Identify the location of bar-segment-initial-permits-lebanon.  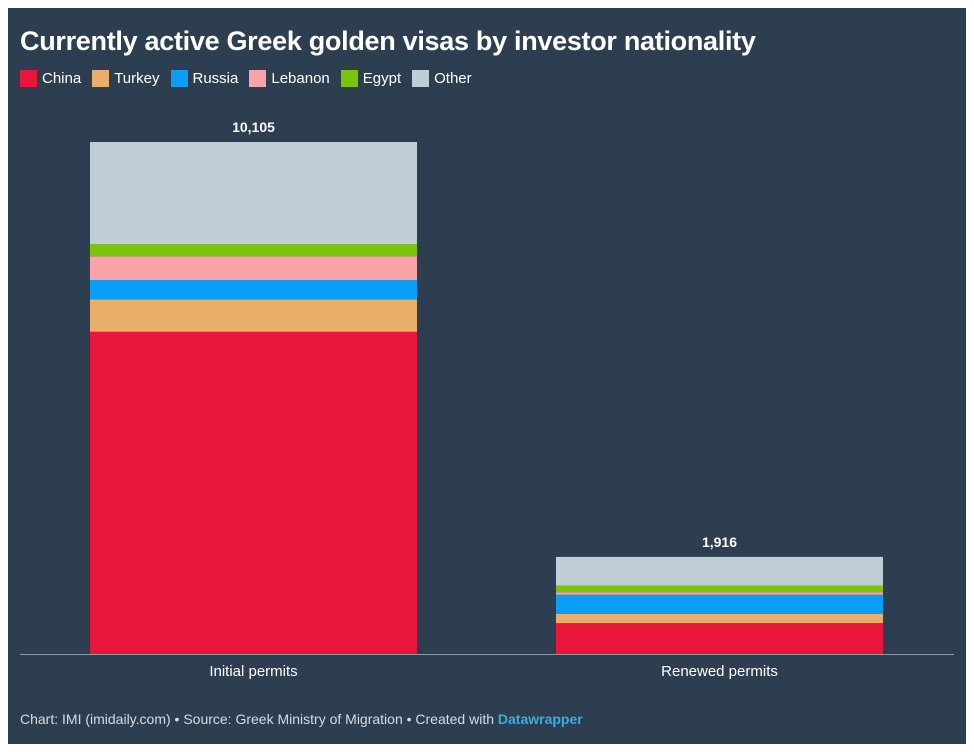
(253, 268).